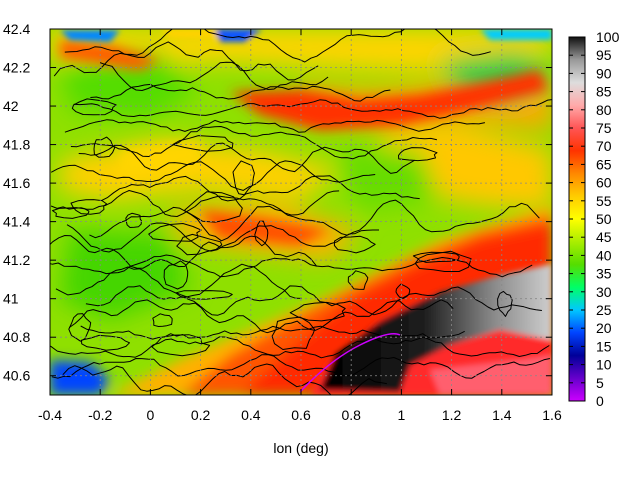  I want to click on colorbar-tick-label: 95, so click(604, 55).